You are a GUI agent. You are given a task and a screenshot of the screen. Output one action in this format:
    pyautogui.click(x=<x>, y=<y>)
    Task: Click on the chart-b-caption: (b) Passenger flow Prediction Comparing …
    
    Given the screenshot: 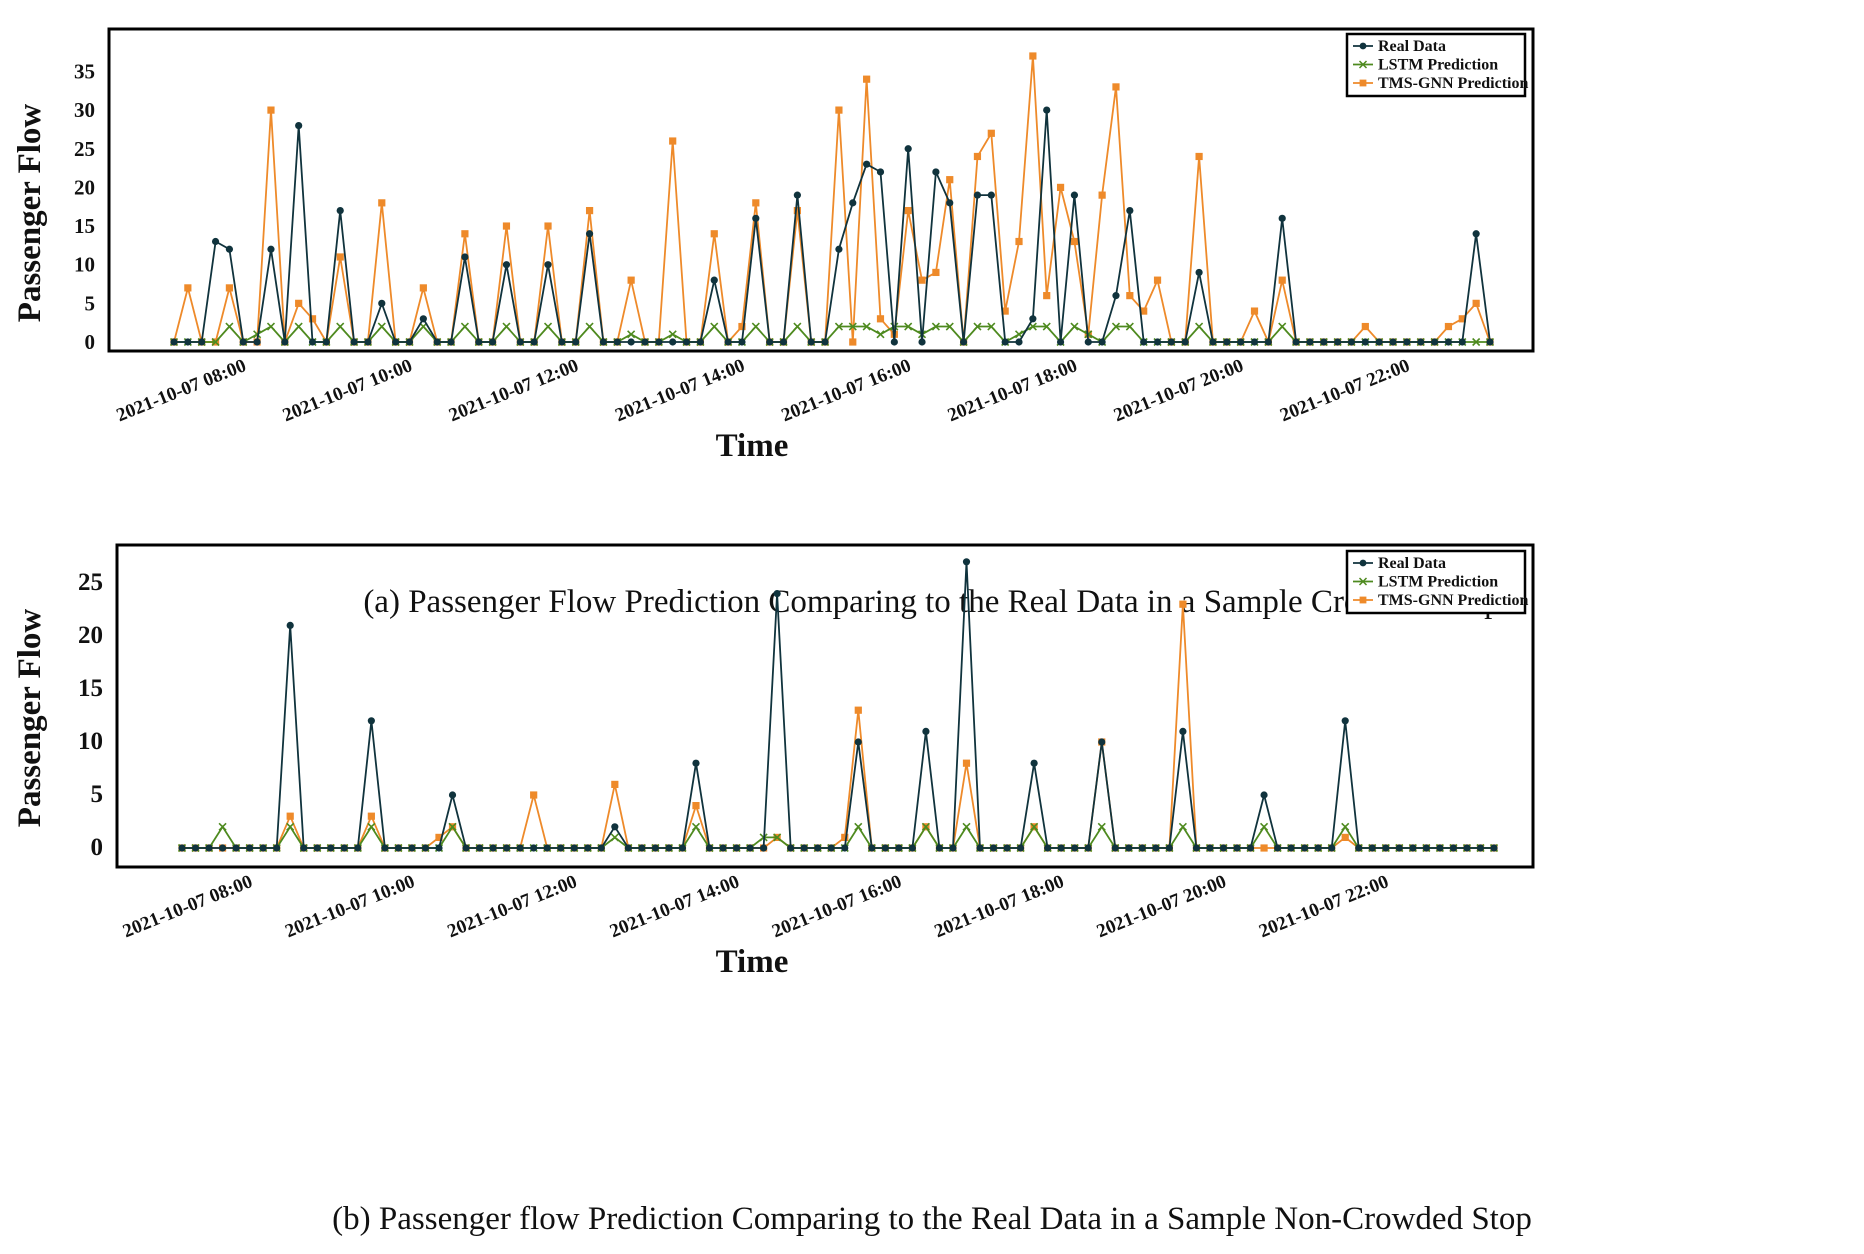 What is the action you would take?
    pyautogui.click(x=932, y=1219)
    